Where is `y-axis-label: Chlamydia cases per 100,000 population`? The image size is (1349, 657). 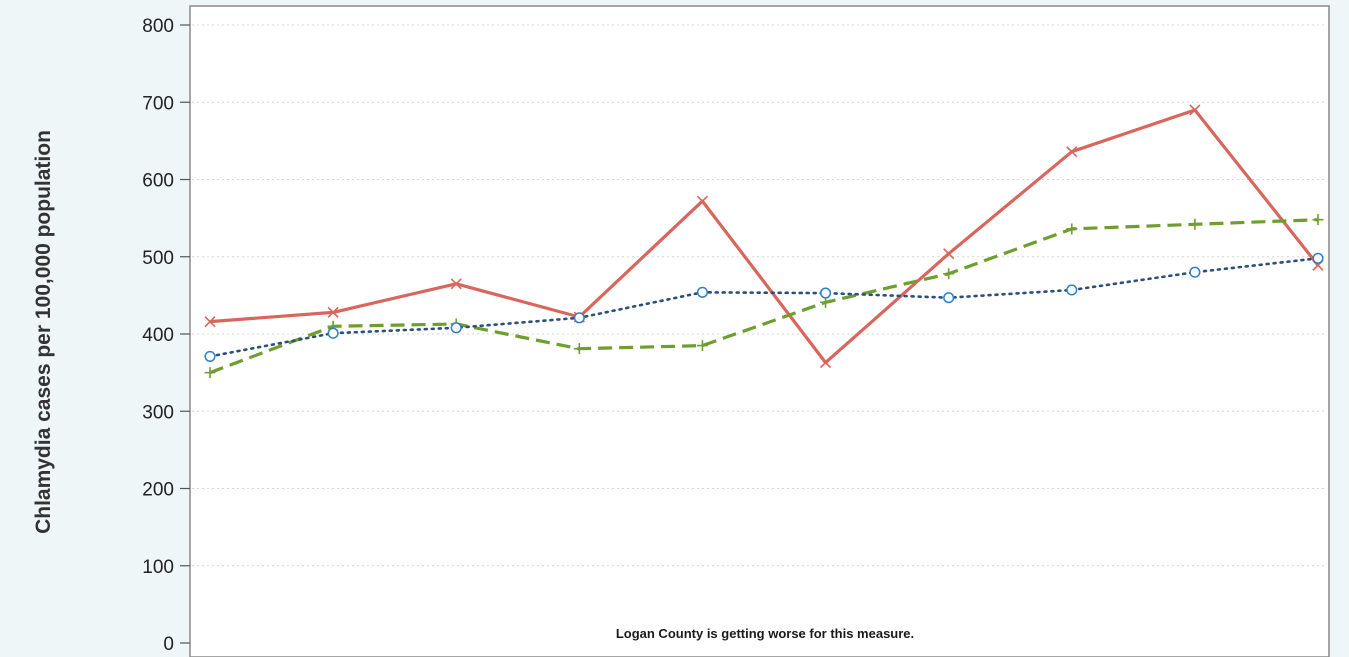 y-axis-label: Chlamydia cases per 100,000 population is located at coordinates (43, 332).